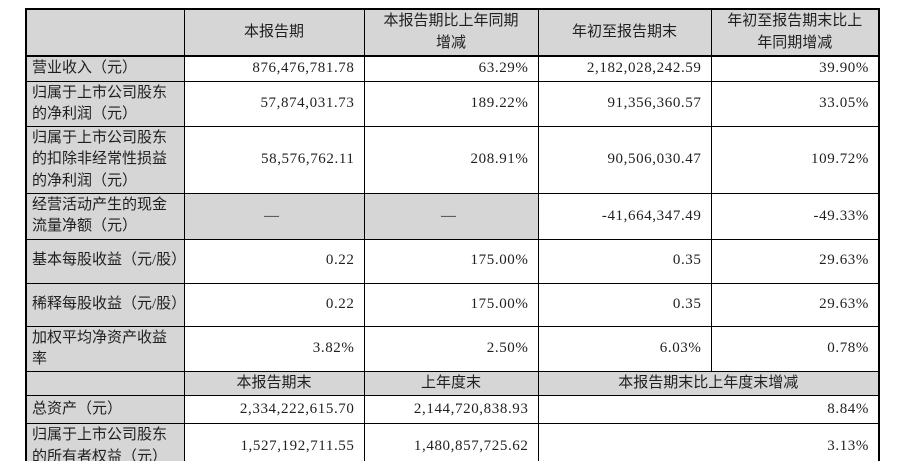 This screenshot has height=461, width=901. I want to click on header-current-period-yoy: 本报告期比上年同期增减, so click(451, 32).